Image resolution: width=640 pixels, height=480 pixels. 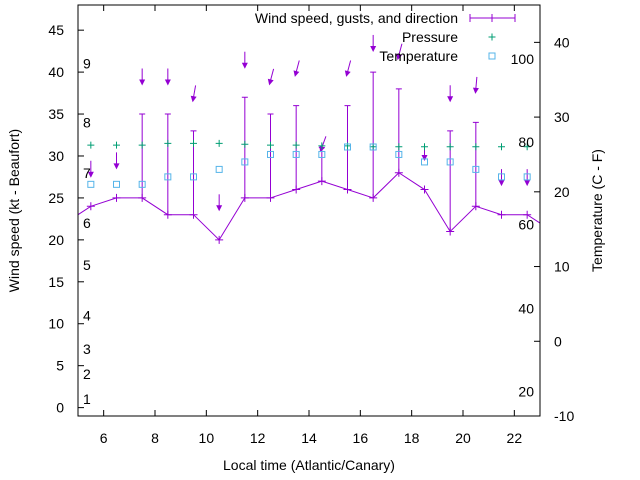 I want to click on y-tick-label-left: 20, so click(x=56, y=240).